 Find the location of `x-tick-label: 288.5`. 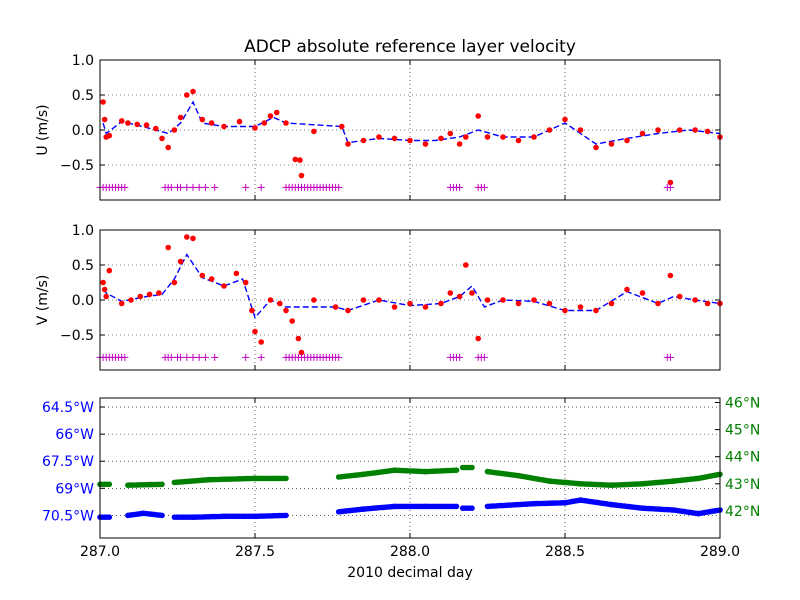

x-tick-label: 288.5 is located at coordinates (565, 552).